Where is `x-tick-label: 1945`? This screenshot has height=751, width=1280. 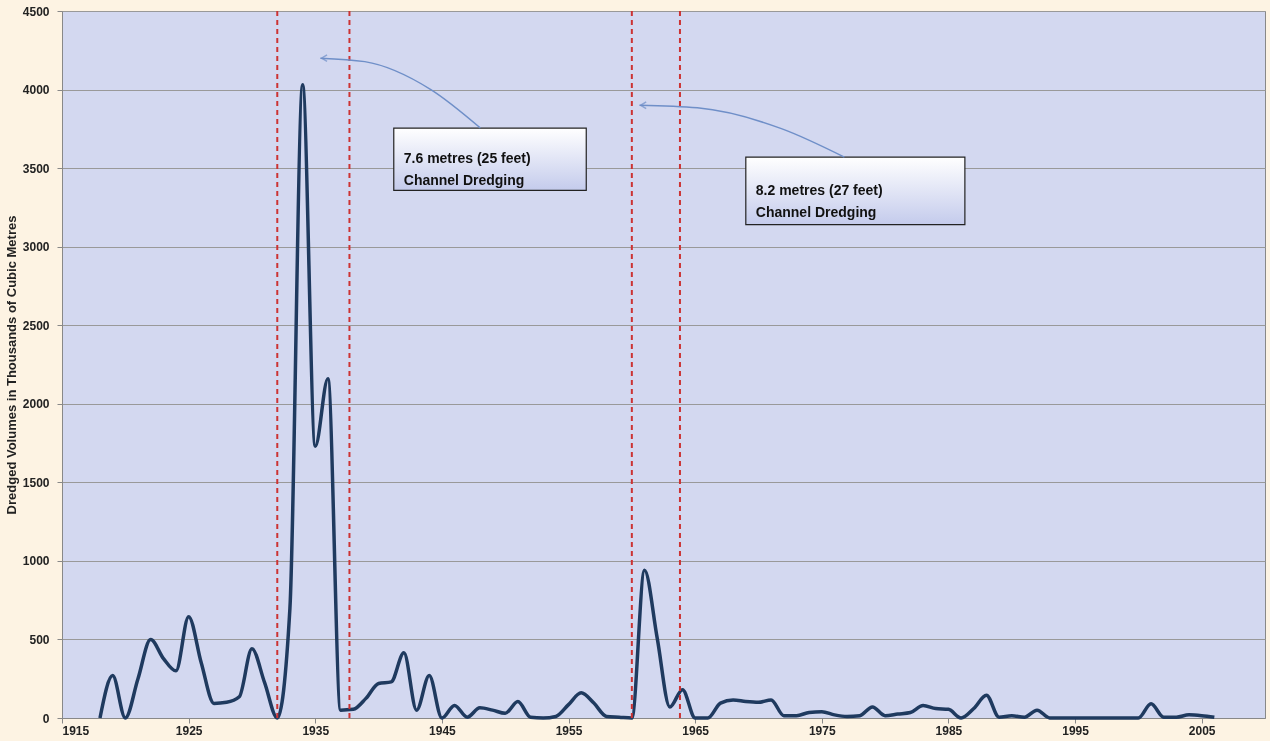
x-tick-label: 1945 is located at coordinates (443, 730).